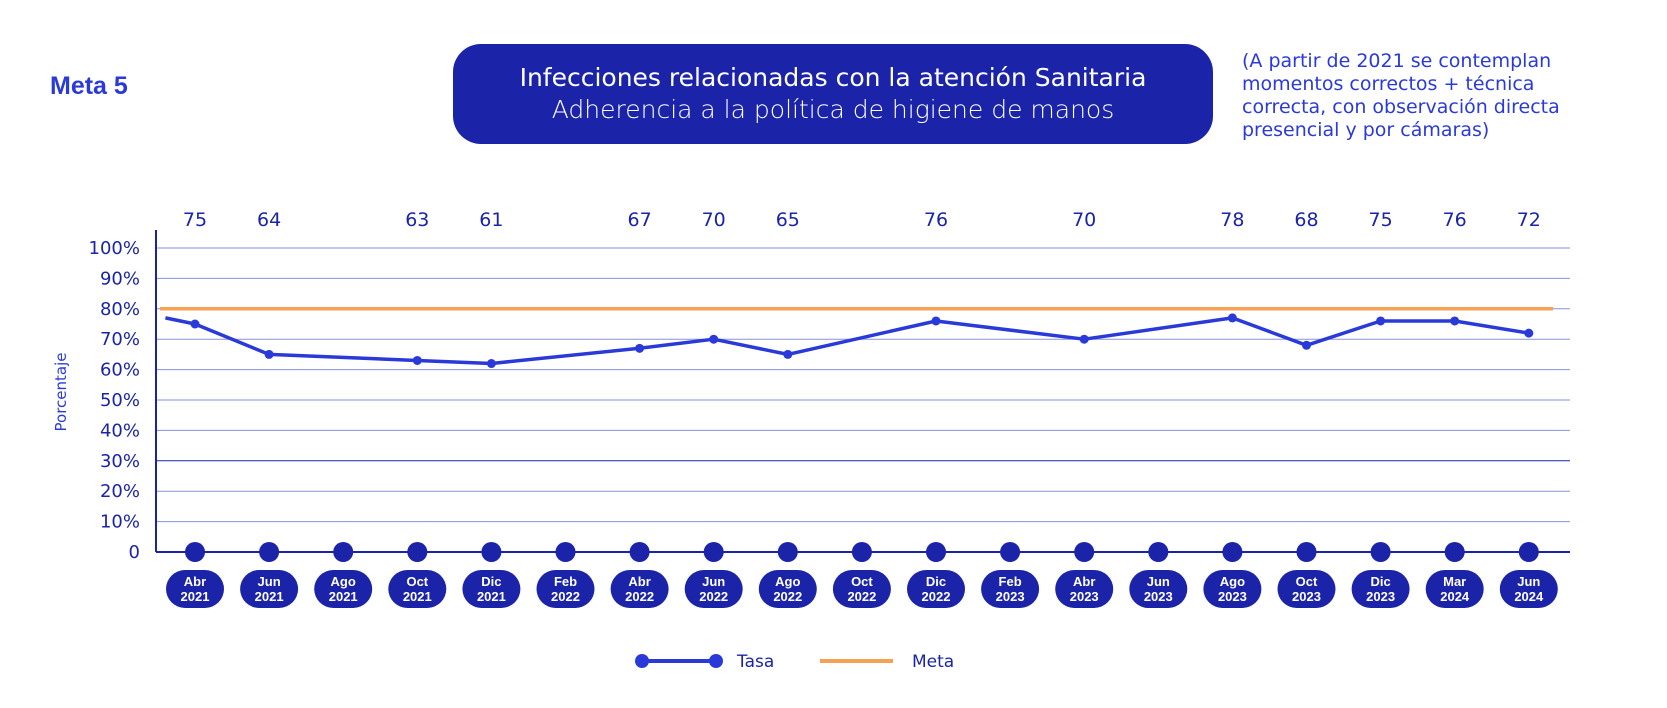  I want to click on data-label: 75, so click(195, 220).